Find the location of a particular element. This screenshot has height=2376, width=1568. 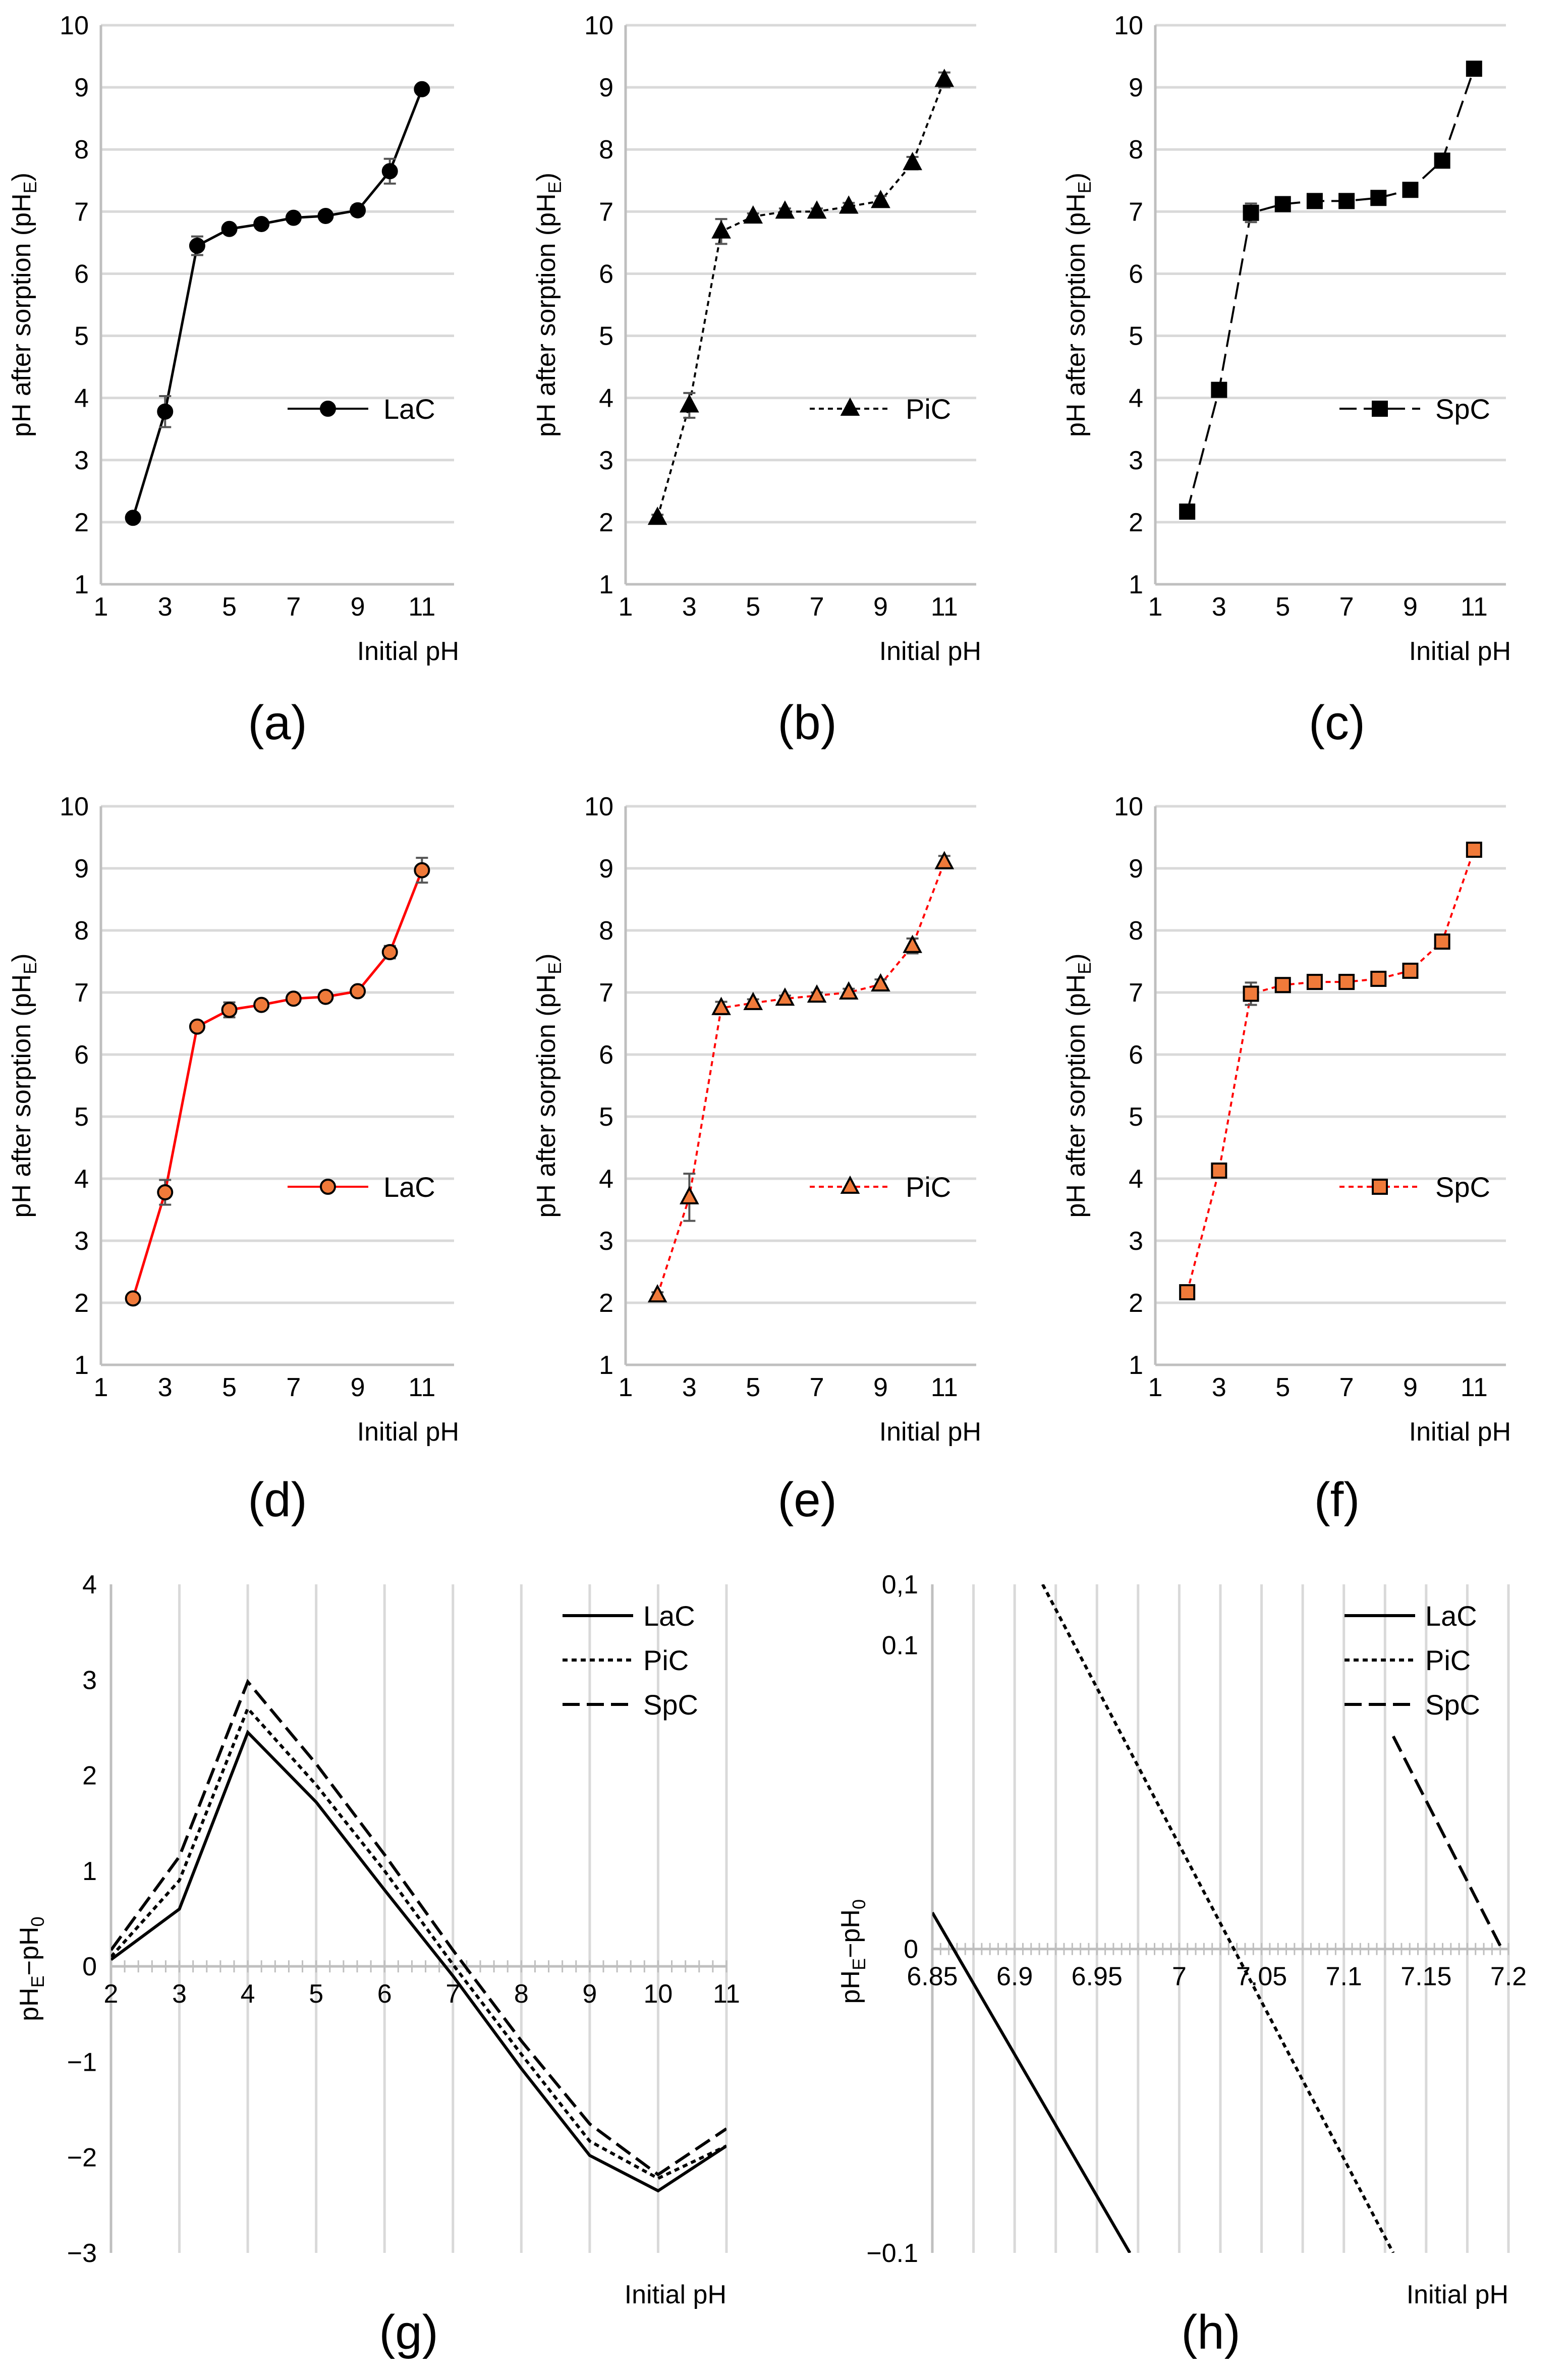

x-tick-label: 6.85 is located at coordinates (932, 1977).